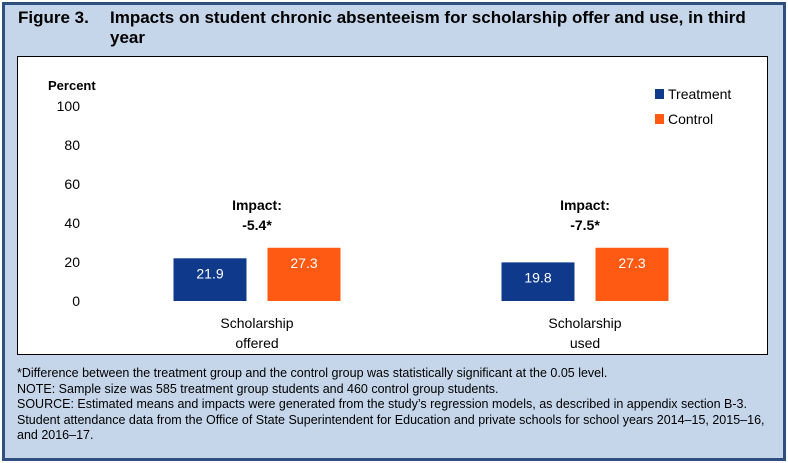 The image size is (788, 463). I want to click on legend-label-treatment: Treatment, so click(699, 94).